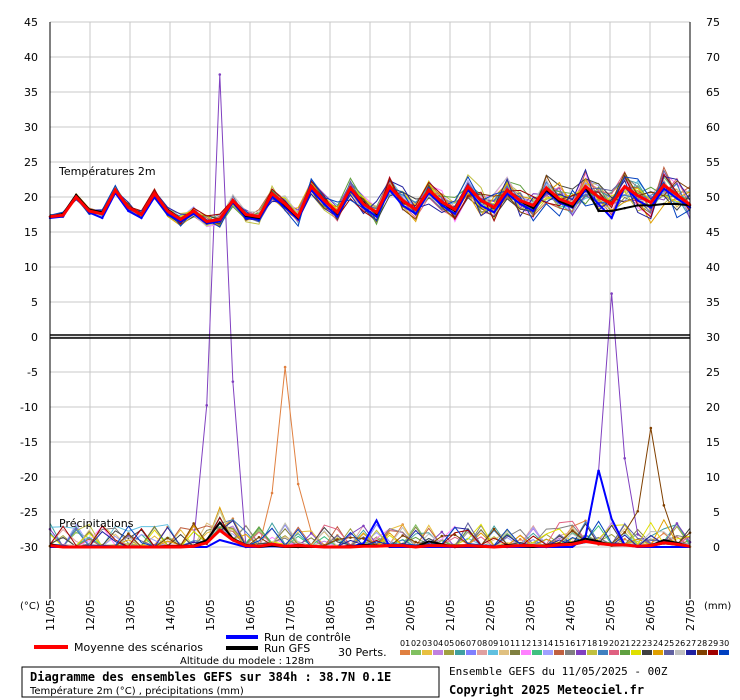  Describe the element at coordinates (287, 648) in the screenshot. I see `legend-gfs-label: Run GFS` at that location.